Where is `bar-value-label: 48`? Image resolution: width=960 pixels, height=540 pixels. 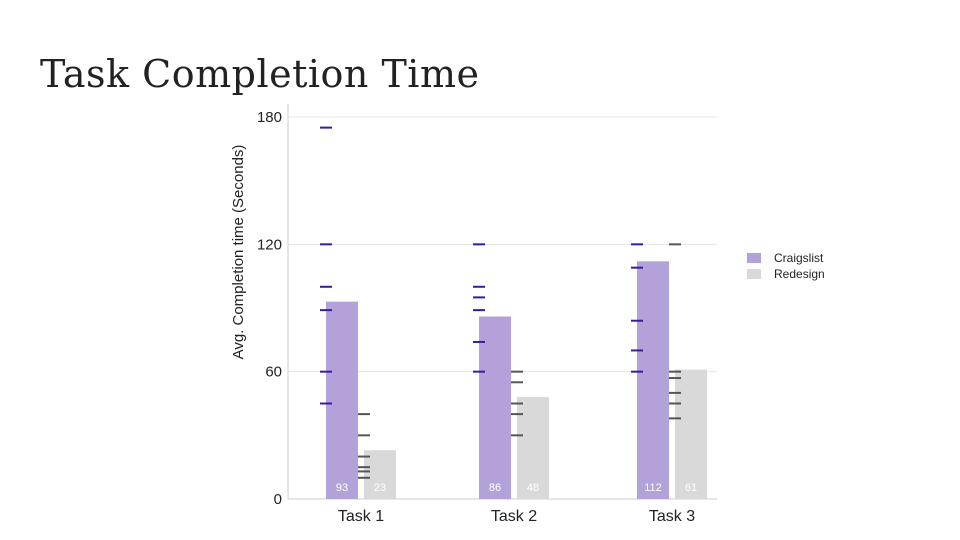 bar-value-label: 48 is located at coordinates (533, 488).